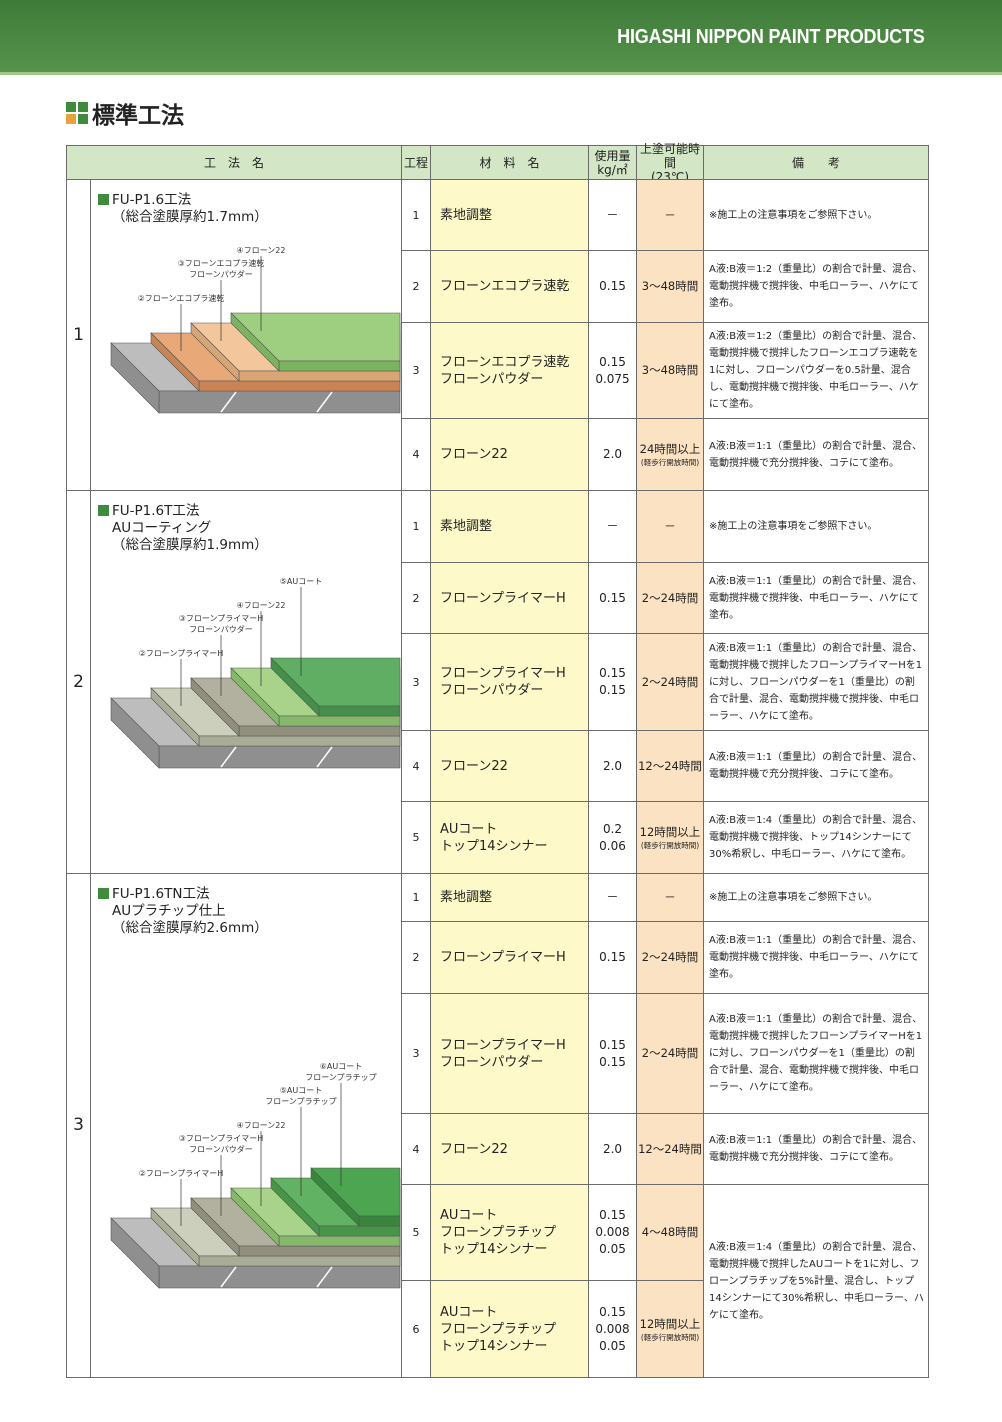 This screenshot has width=1002, height=1422. I want to click on usage: 0.15 0.15, so click(612, 682).